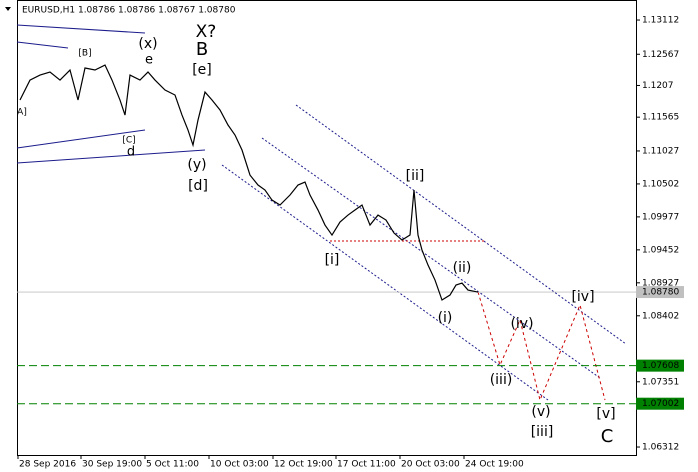 The height and width of the screenshot is (472, 698). I want to click on wave-label: [C], so click(128, 141).